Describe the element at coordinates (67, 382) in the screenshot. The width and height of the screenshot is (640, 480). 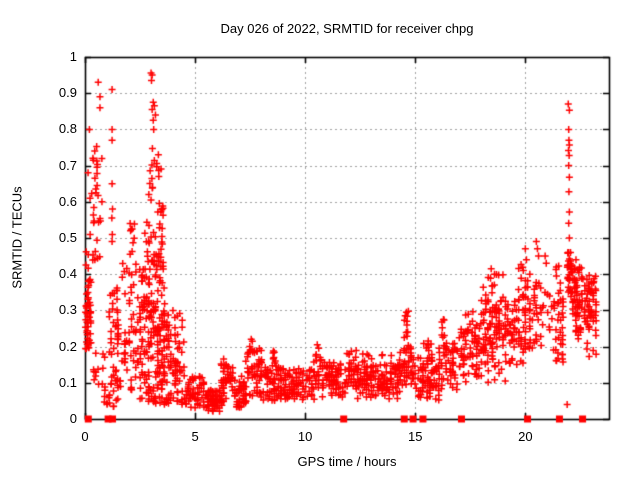
I see `y-tick-label: 0.1` at that location.